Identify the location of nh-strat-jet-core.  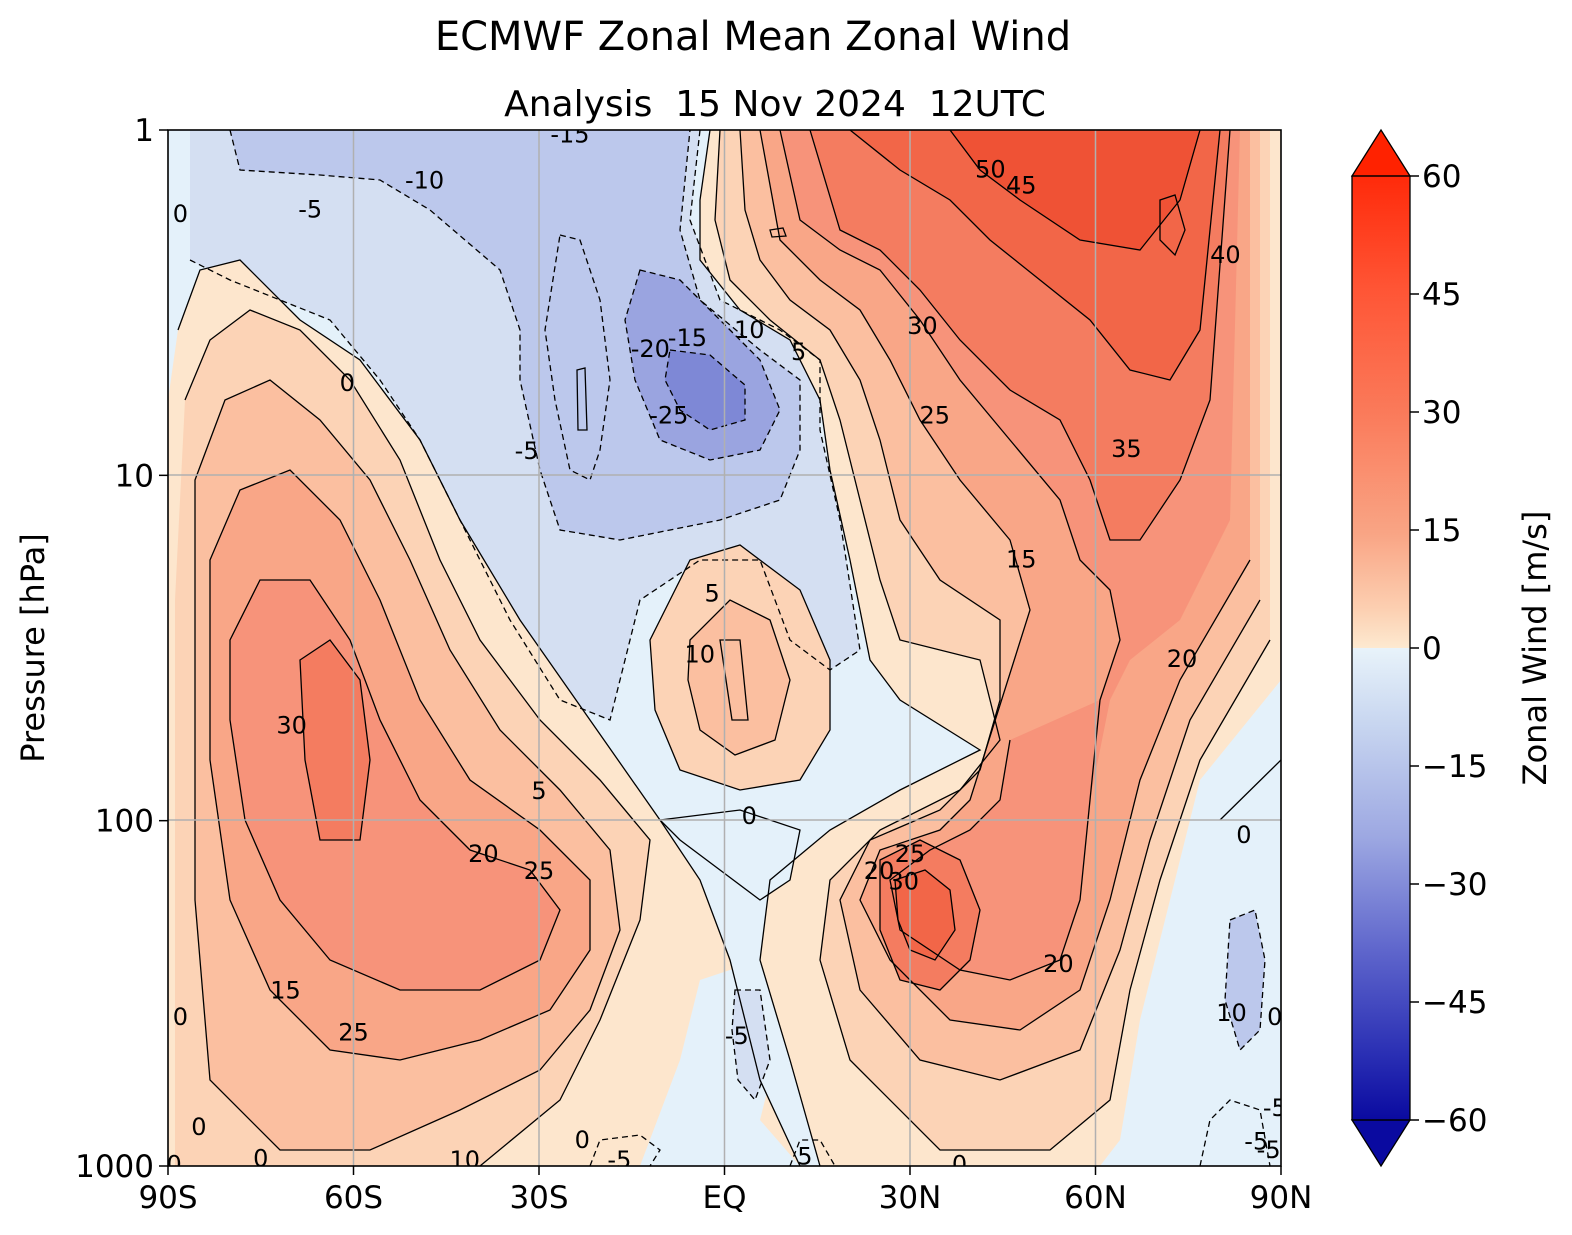
(1075, 190).